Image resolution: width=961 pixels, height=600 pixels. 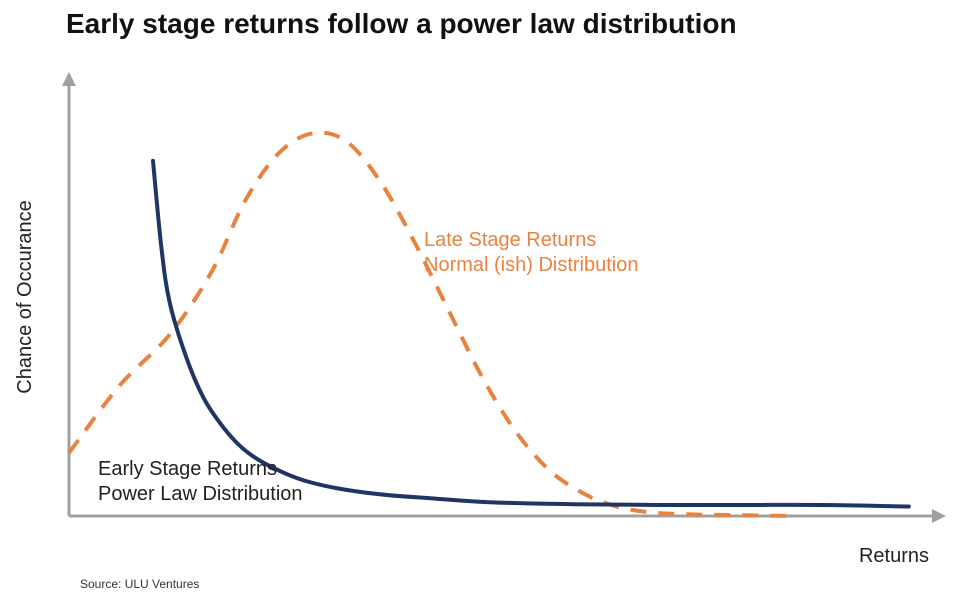 What do you see at coordinates (531, 265) in the screenshot?
I see `late-stage-sublabel: Normal (ish) Distribution` at bounding box center [531, 265].